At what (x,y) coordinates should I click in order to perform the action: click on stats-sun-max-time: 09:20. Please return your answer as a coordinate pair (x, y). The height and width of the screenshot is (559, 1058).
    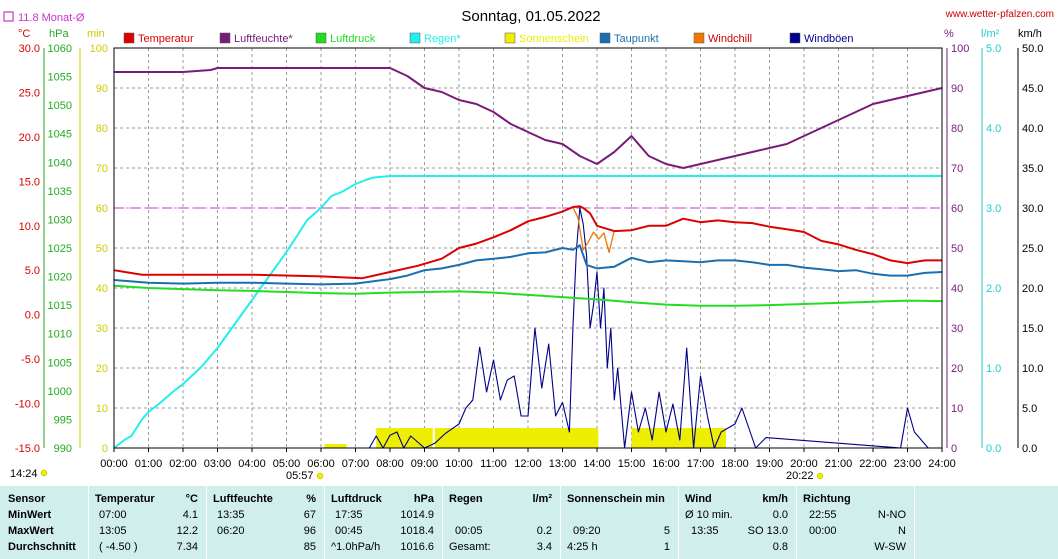
    Looking at the image, I should click on (587, 531).